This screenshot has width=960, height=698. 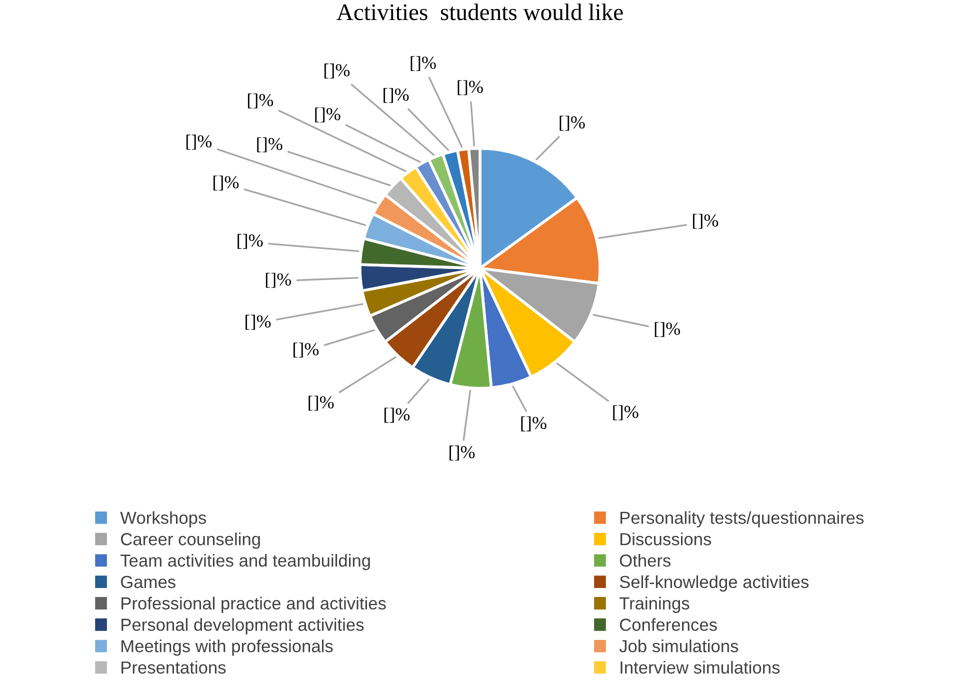 I want to click on legend-label: Professional practice and activities, so click(x=254, y=604).